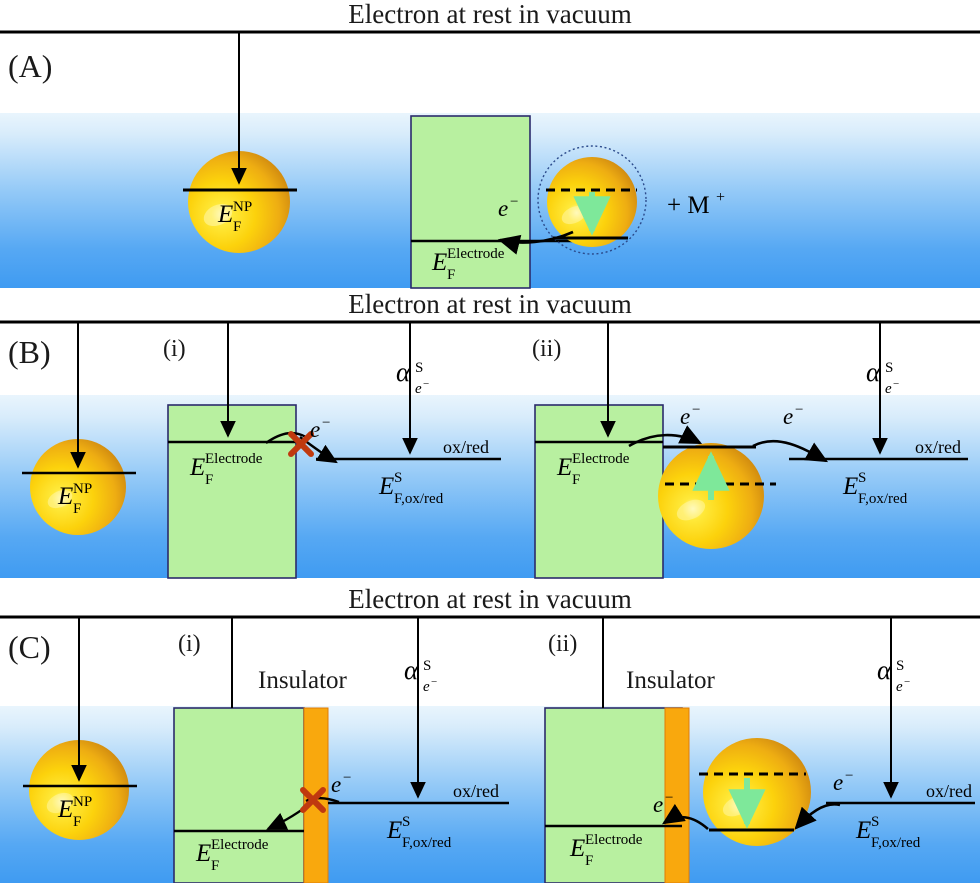 This screenshot has height=883, width=980. Describe the element at coordinates (938, 447) in the screenshot. I see `ox-red-label-b-ii: ox/red` at that location.